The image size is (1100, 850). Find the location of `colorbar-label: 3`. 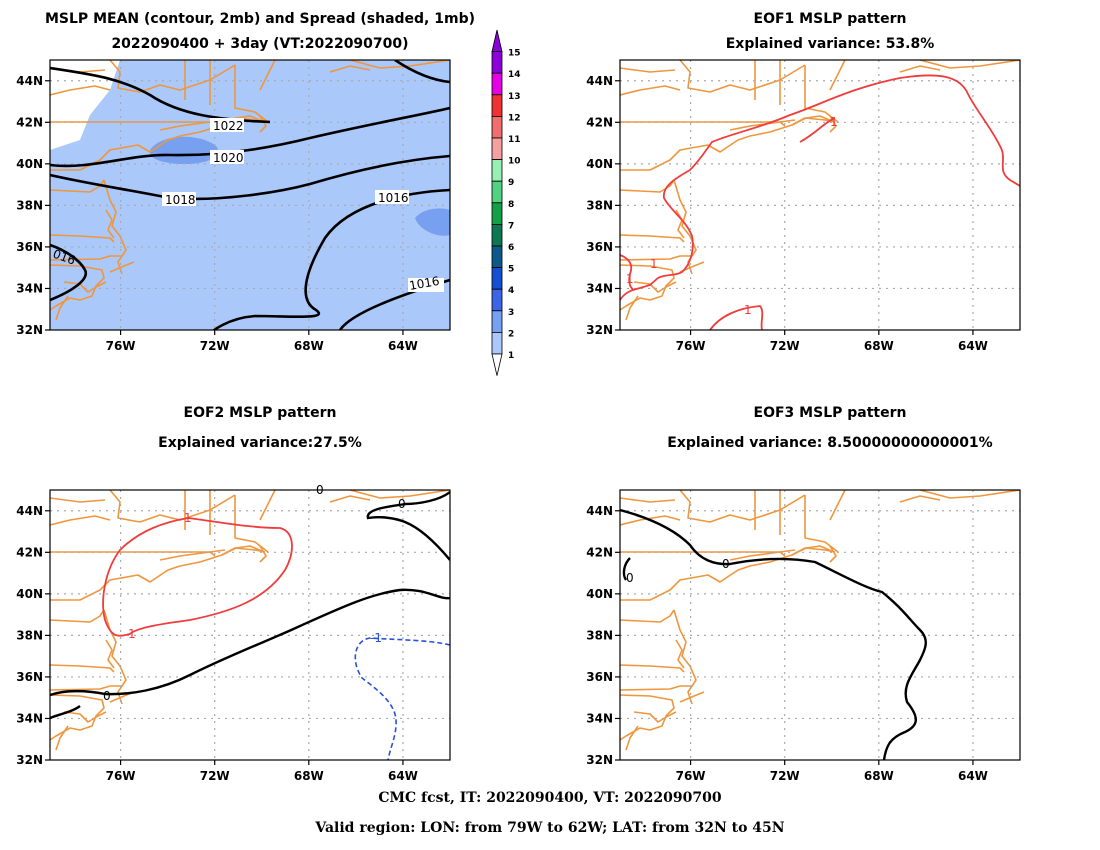

colorbar-label: 3 is located at coordinates (511, 313).